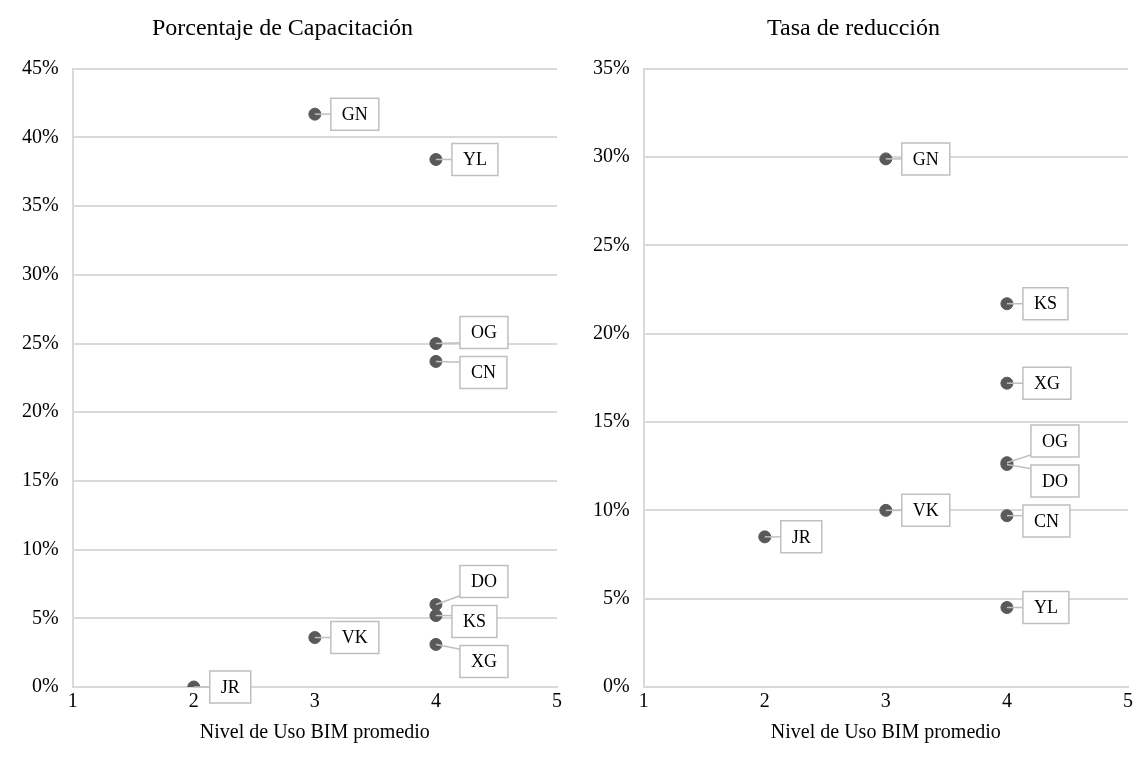 This screenshot has width=1142, height=769. What do you see at coordinates (40, 67) in the screenshot?
I see `y-tick-label: 45%` at bounding box center [40, 67].